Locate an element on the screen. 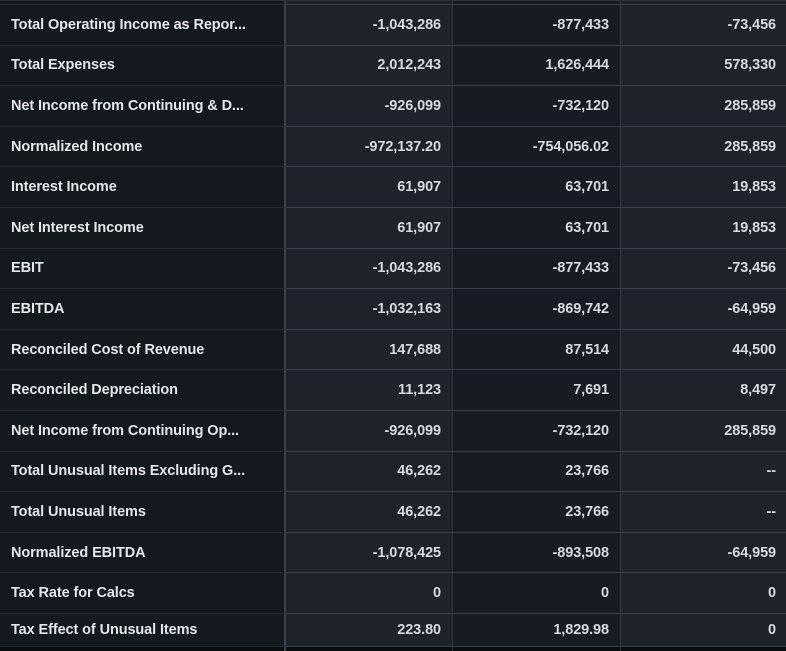 The width and height of the screenshot is (786, 651). value-cell-col2: 7,691 is located at coordinates (537, 389).